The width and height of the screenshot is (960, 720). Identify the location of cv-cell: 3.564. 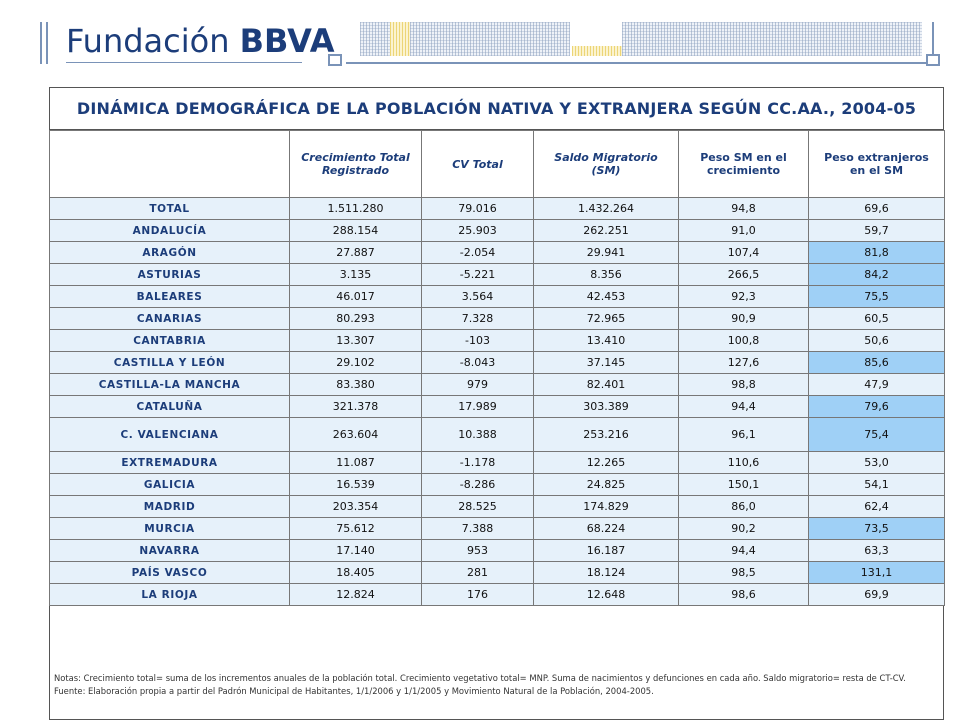
(477, 296).